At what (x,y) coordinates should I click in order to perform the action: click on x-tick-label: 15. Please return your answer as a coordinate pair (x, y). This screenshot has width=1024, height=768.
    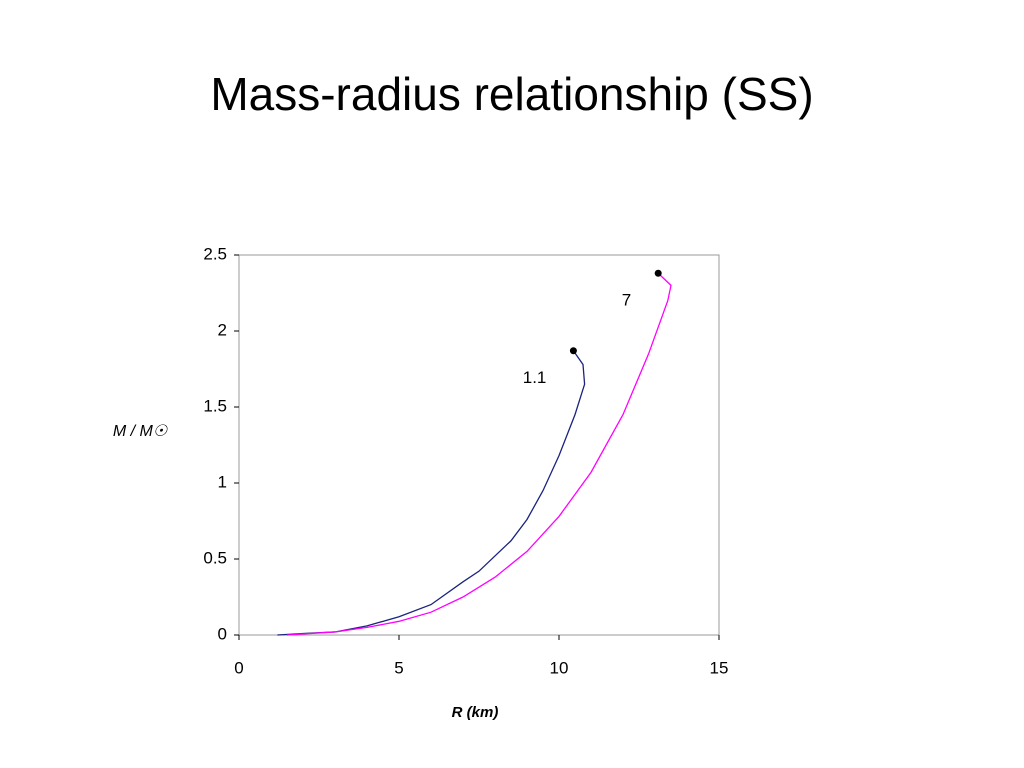
    Looking at the image, I should click on (719, 667).